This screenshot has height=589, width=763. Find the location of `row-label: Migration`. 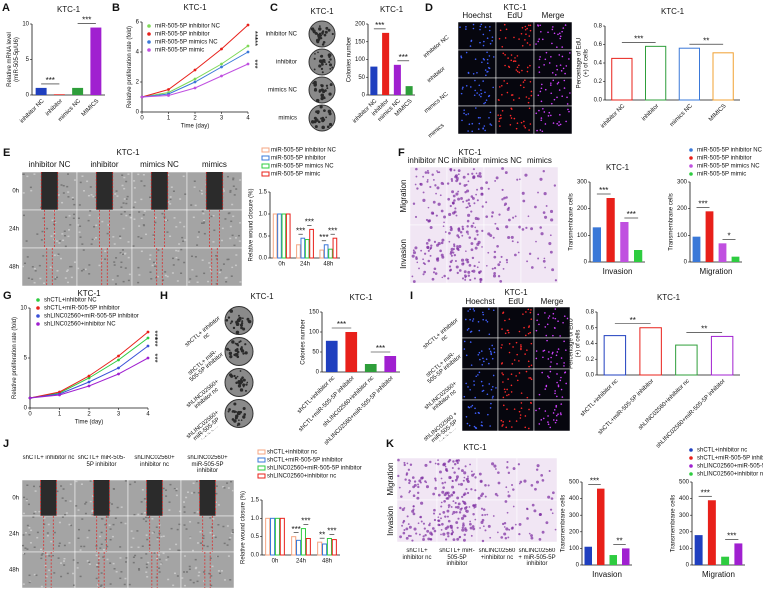

row-label: Migration is located at coordinates (390, 479).